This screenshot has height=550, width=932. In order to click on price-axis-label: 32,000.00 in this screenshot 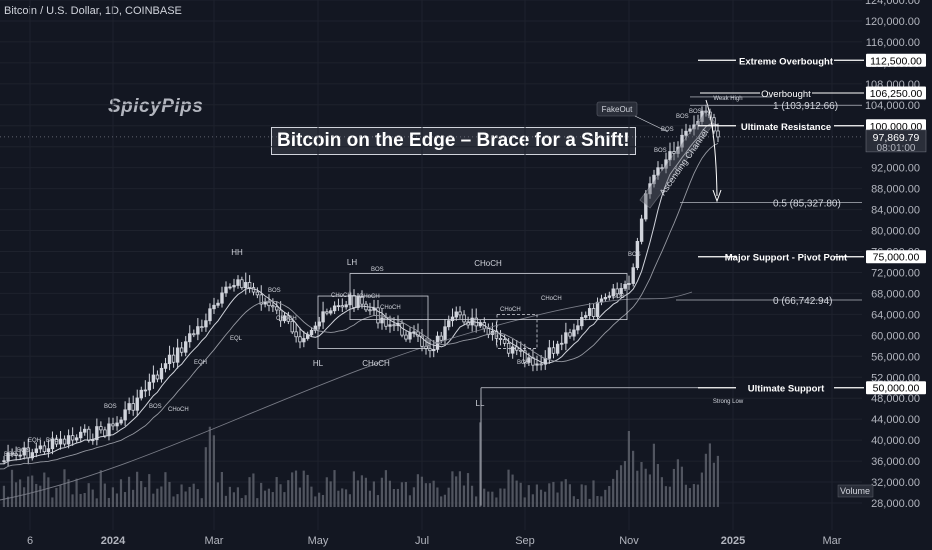, I will do `click(895, 483)`.